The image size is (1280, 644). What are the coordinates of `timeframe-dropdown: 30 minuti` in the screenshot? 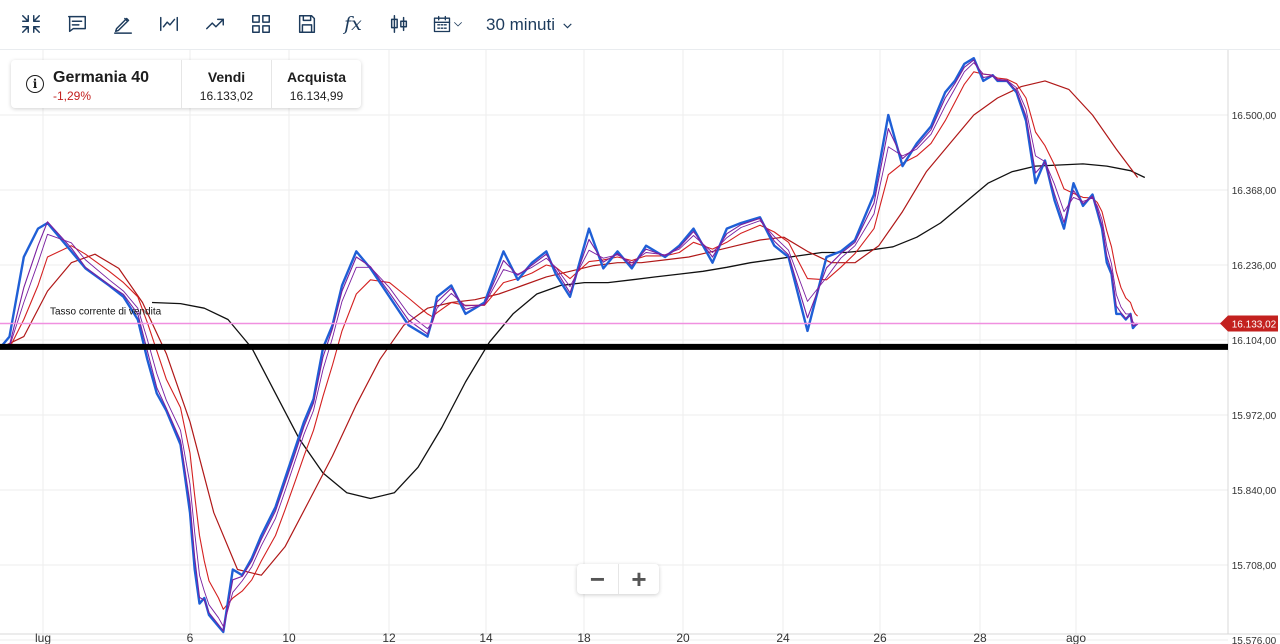 It's located at (530, 25).